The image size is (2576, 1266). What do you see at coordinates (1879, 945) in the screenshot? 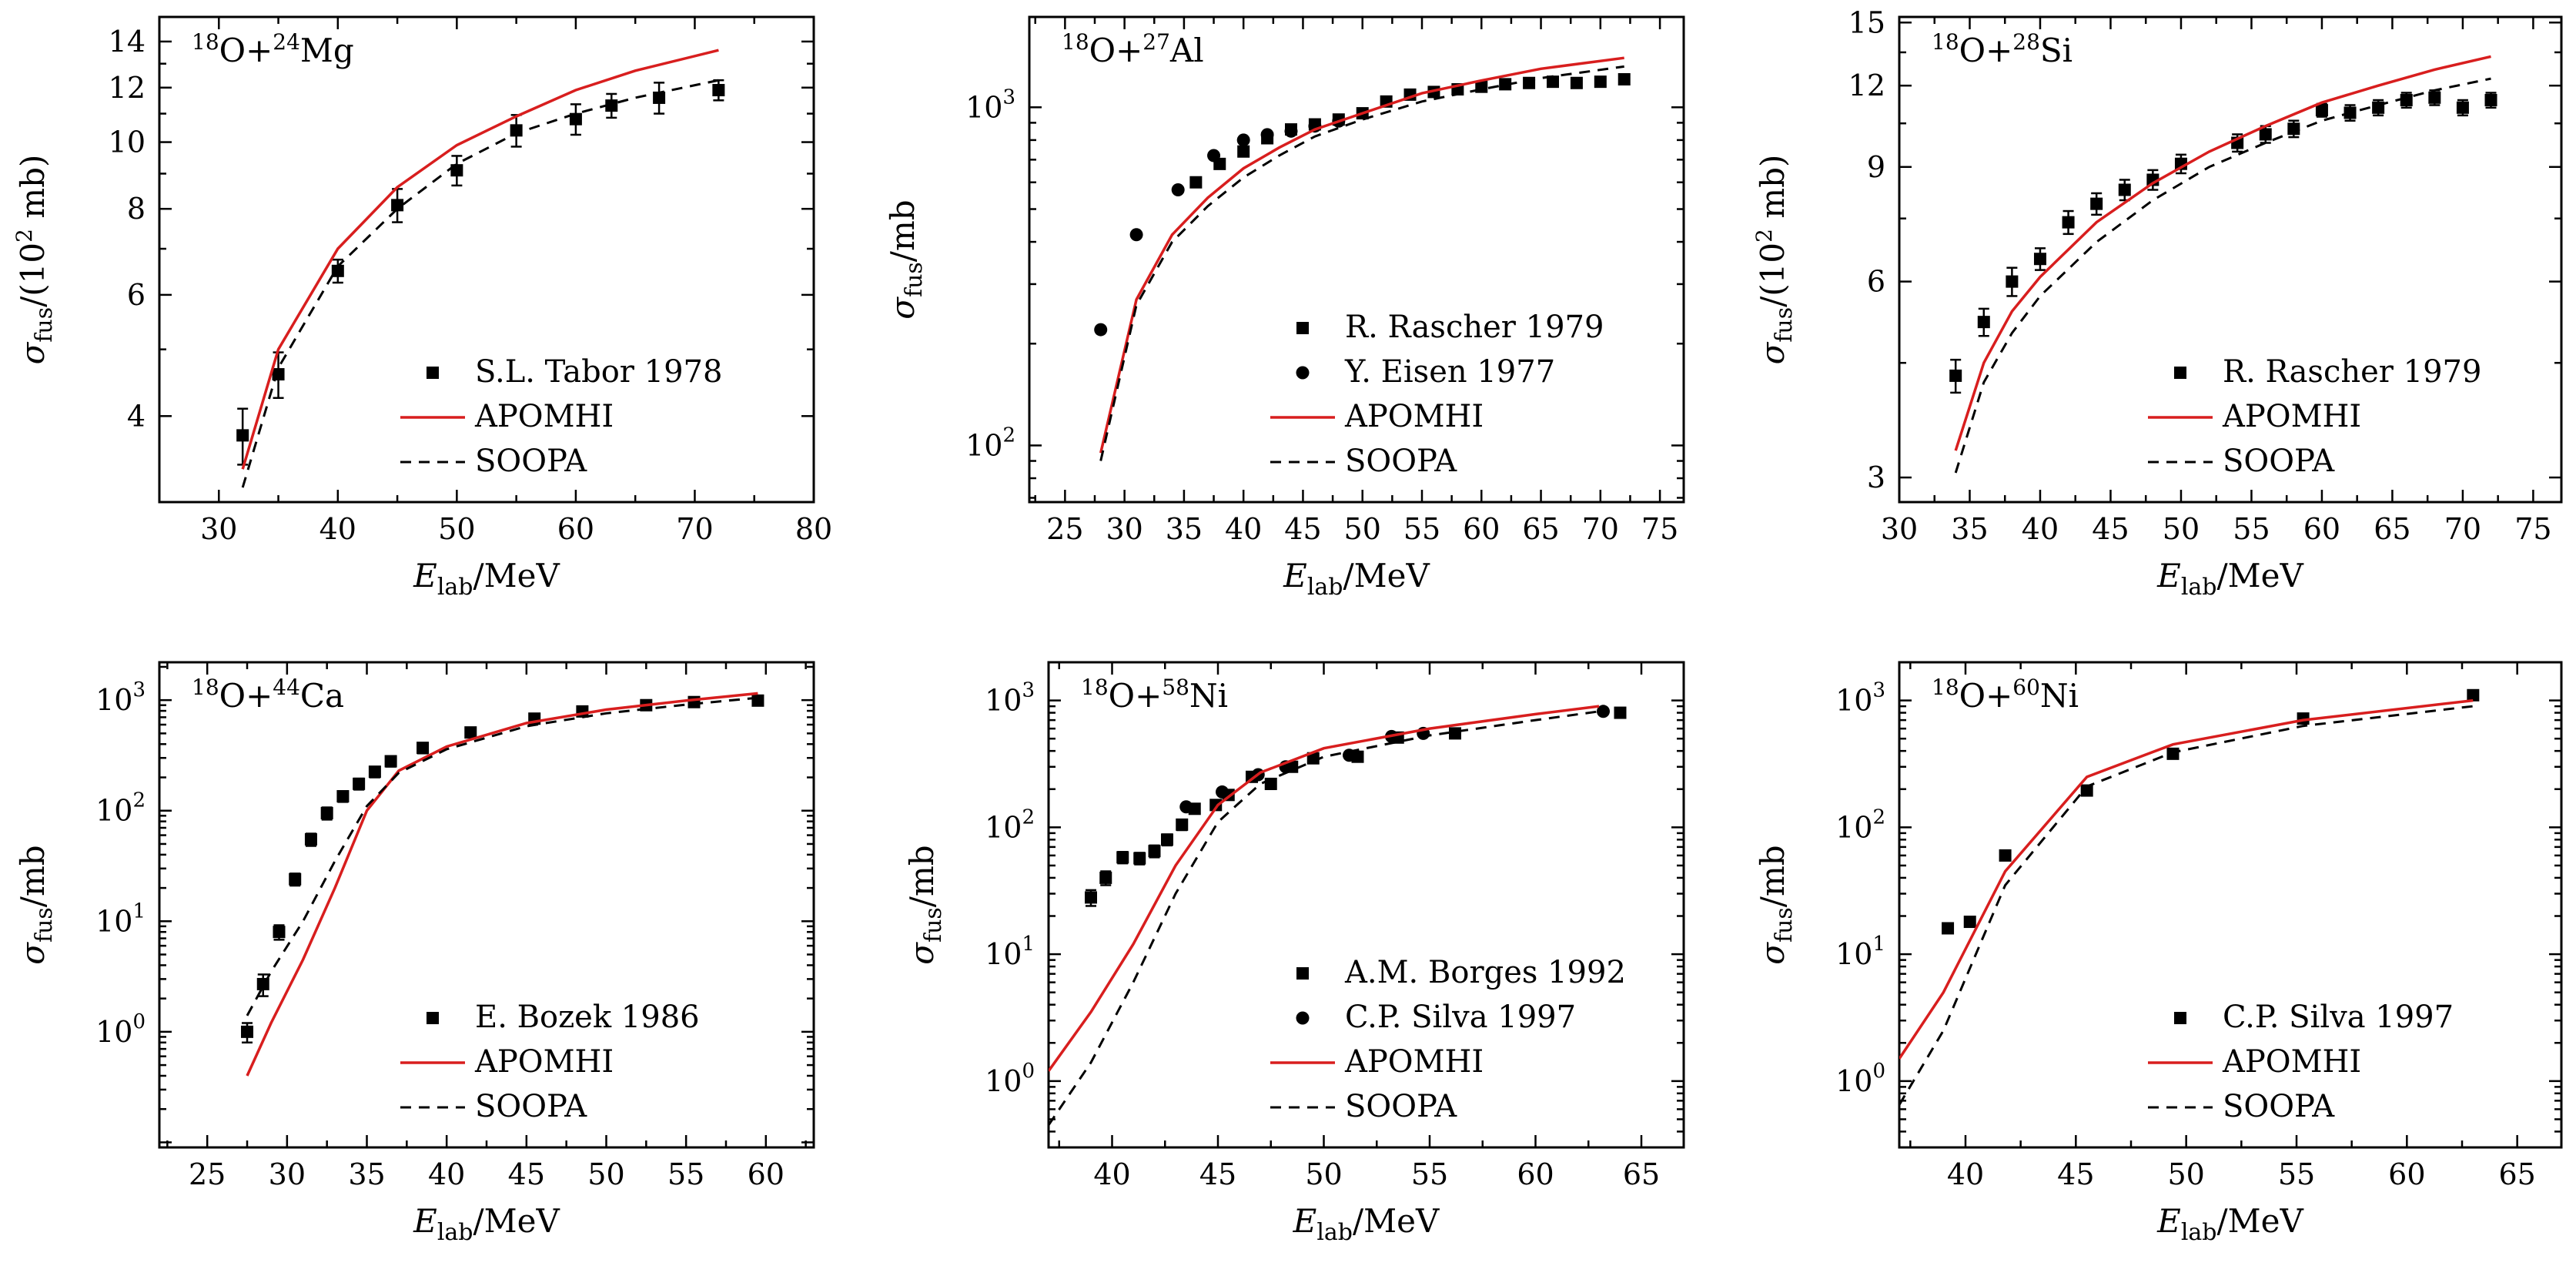
I see `y-tick-exponent: 1` at bounding box center [1879, 945].